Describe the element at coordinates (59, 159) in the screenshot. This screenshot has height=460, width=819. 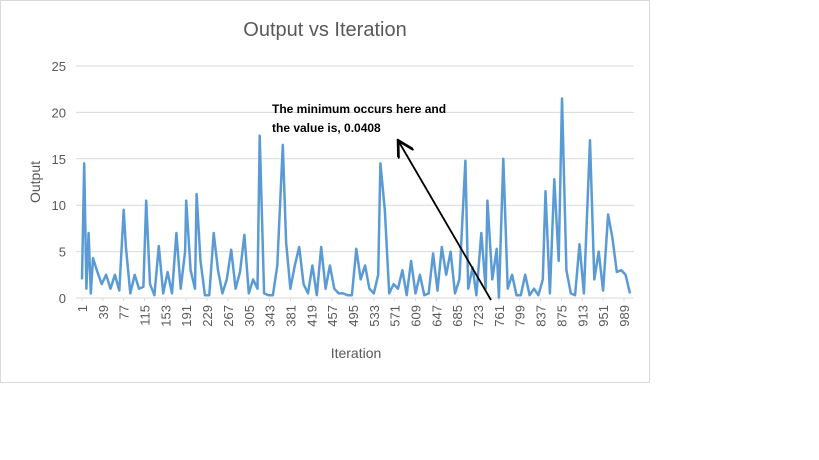
I see `y-tick-label: 15` at that location.